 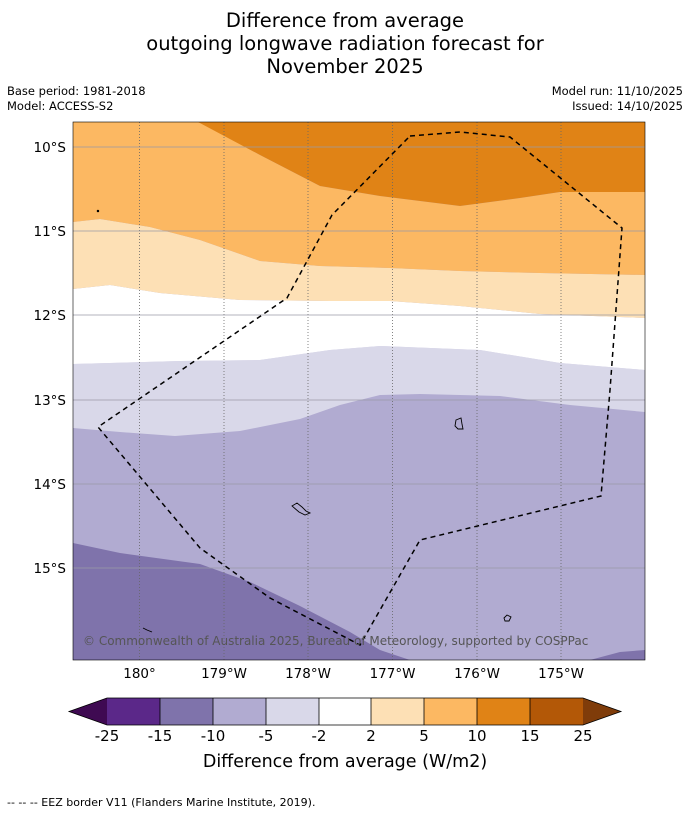 What do you see at coordinates (266, 736) in the screenshot?
I see `colorbar-tick-label: -5` at bounding box center [266, 736].